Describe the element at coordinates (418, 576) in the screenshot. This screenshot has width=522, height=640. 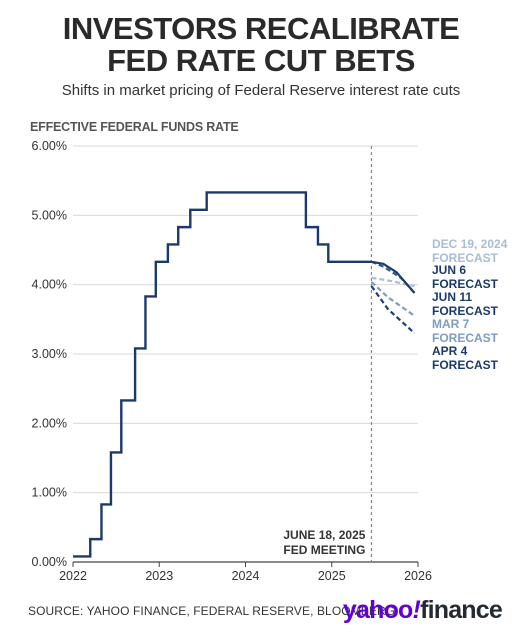
I see `x-tick-label: 2026` at that location.